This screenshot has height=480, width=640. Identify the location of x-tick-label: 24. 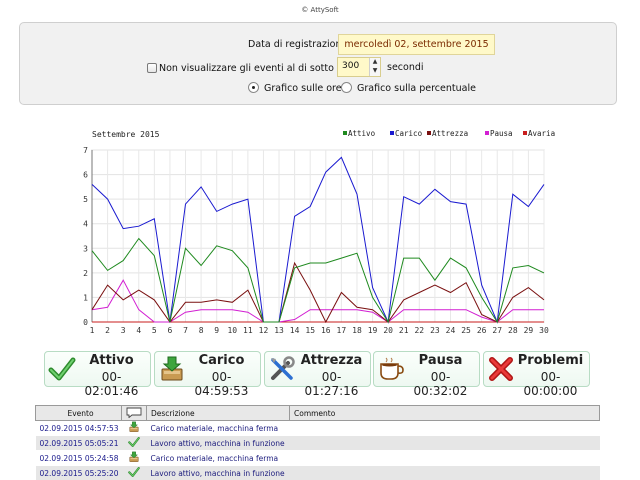
(451, 330).